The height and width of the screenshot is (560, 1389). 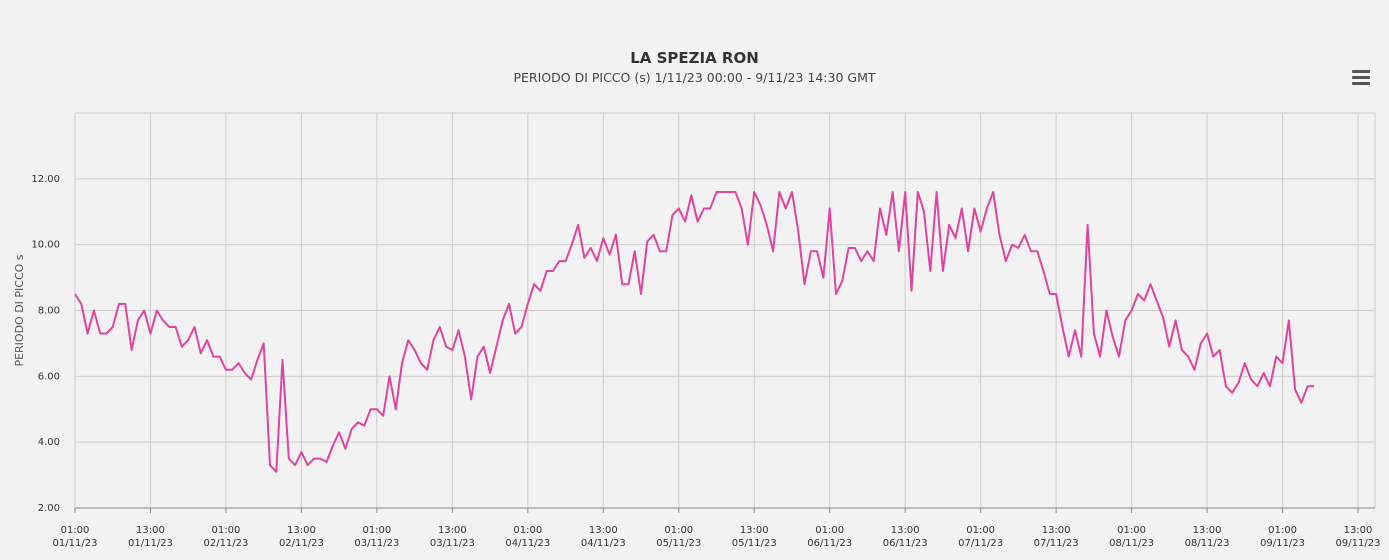 What do you see at coordinates (49, 442) in the screenshot?
I see `y-tick-label: 4.00` at bounding box center [49, 442].